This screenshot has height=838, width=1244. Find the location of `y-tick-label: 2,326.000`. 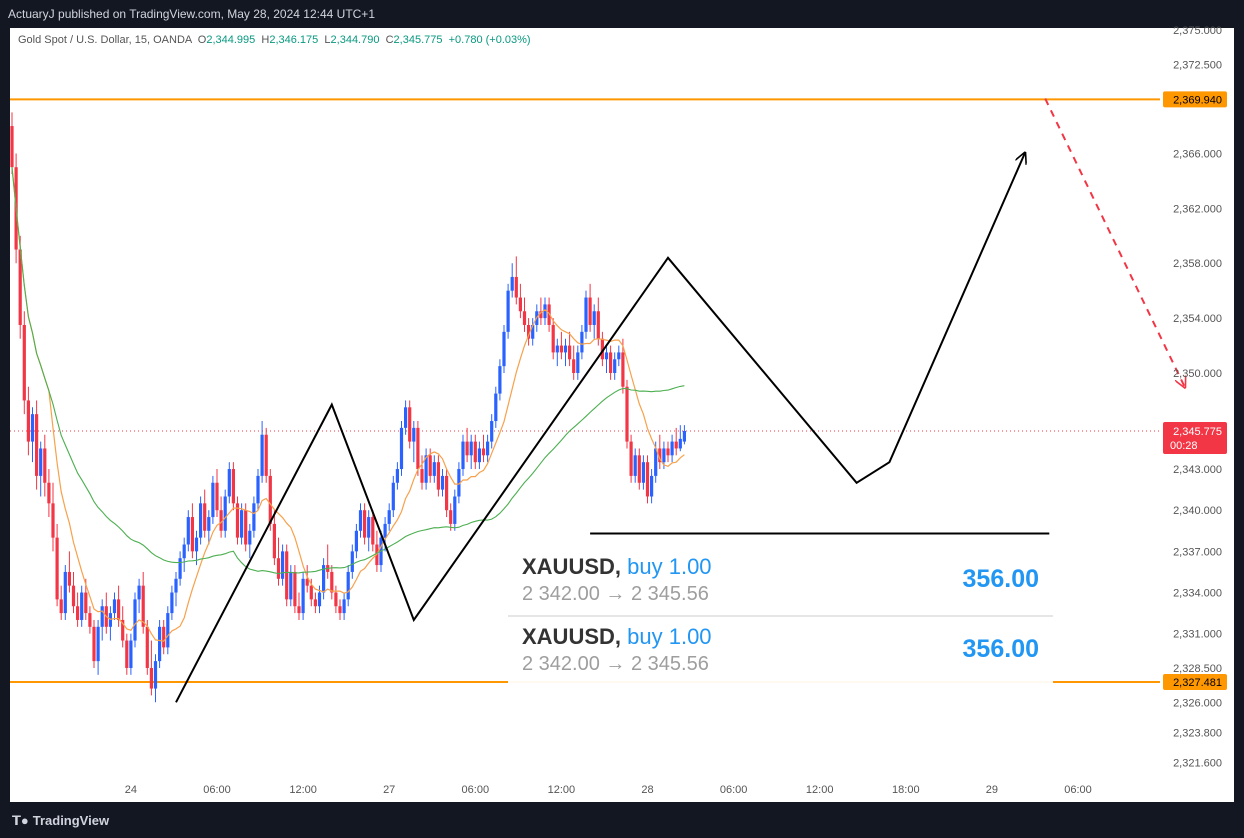

y-tick-label: 2,326.000 is located at coordinates (1197, 703).